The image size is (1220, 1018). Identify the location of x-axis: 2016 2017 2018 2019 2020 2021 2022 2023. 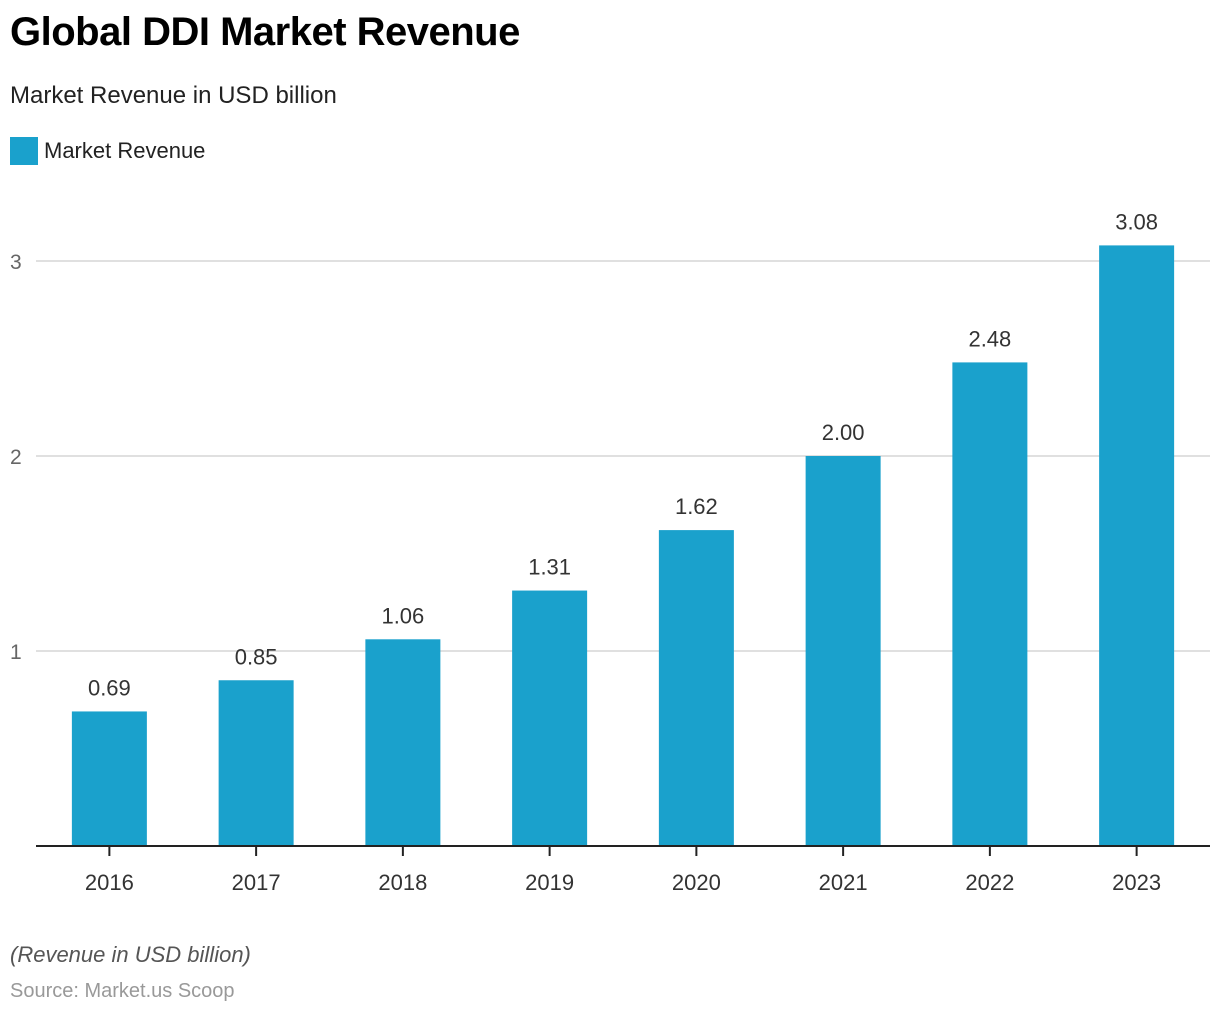
(623, 870).